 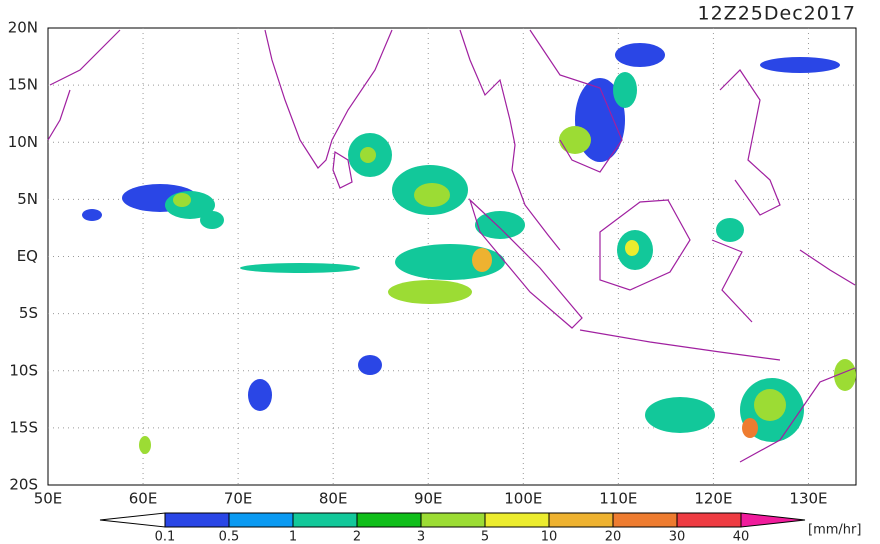 I want to click on lat-label: 5S, so click(x=28, y=313).